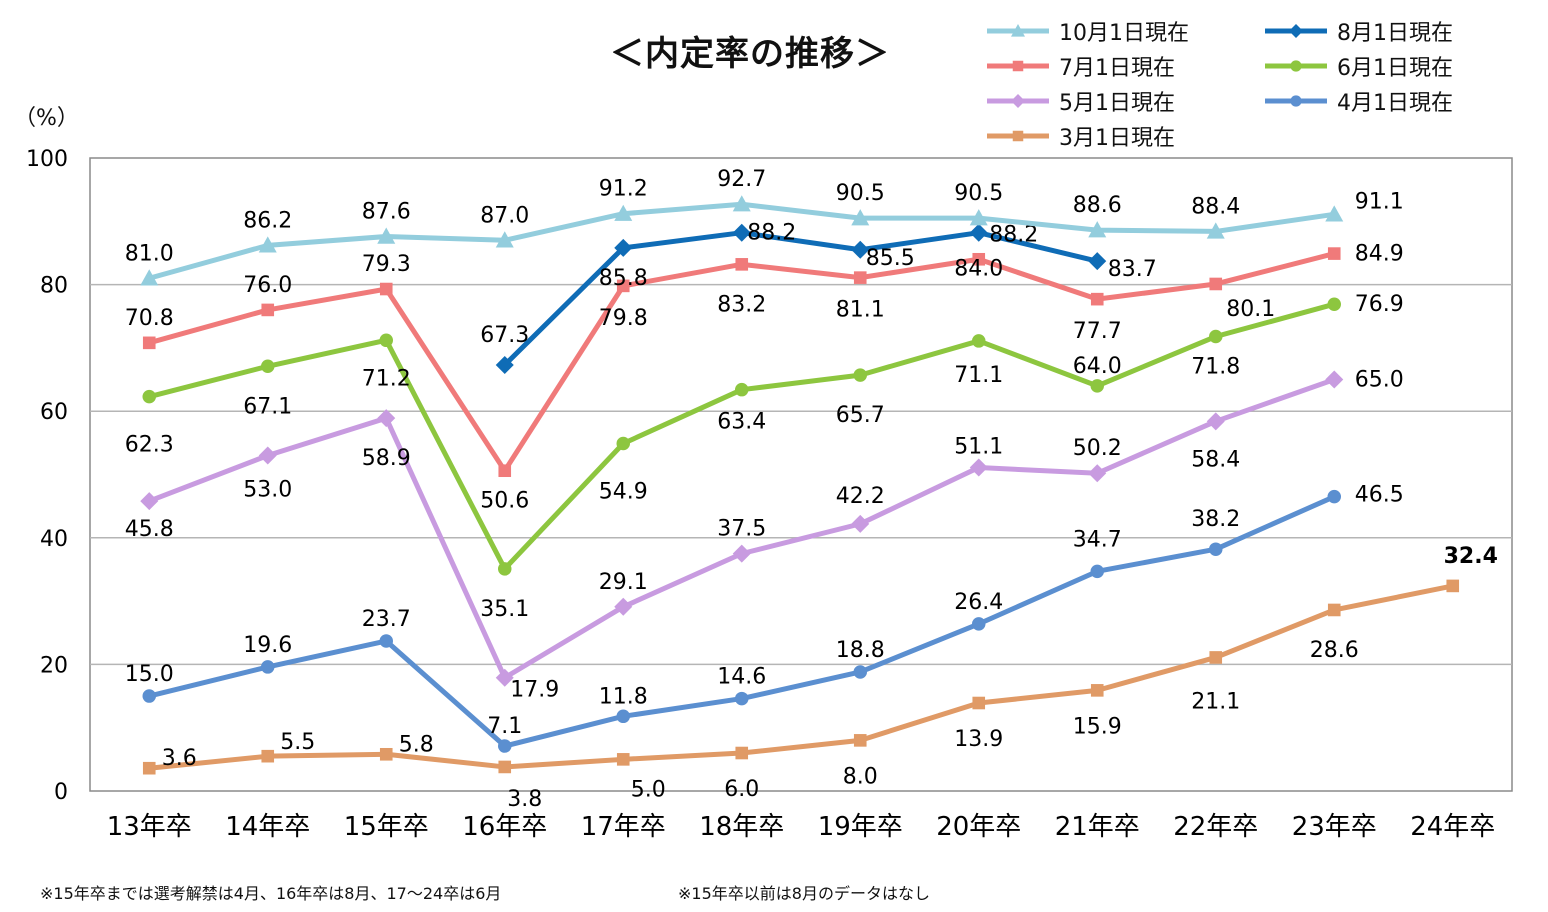  I want to click on series-10月1日現在-data-label: 87.6, so click(386, 211).